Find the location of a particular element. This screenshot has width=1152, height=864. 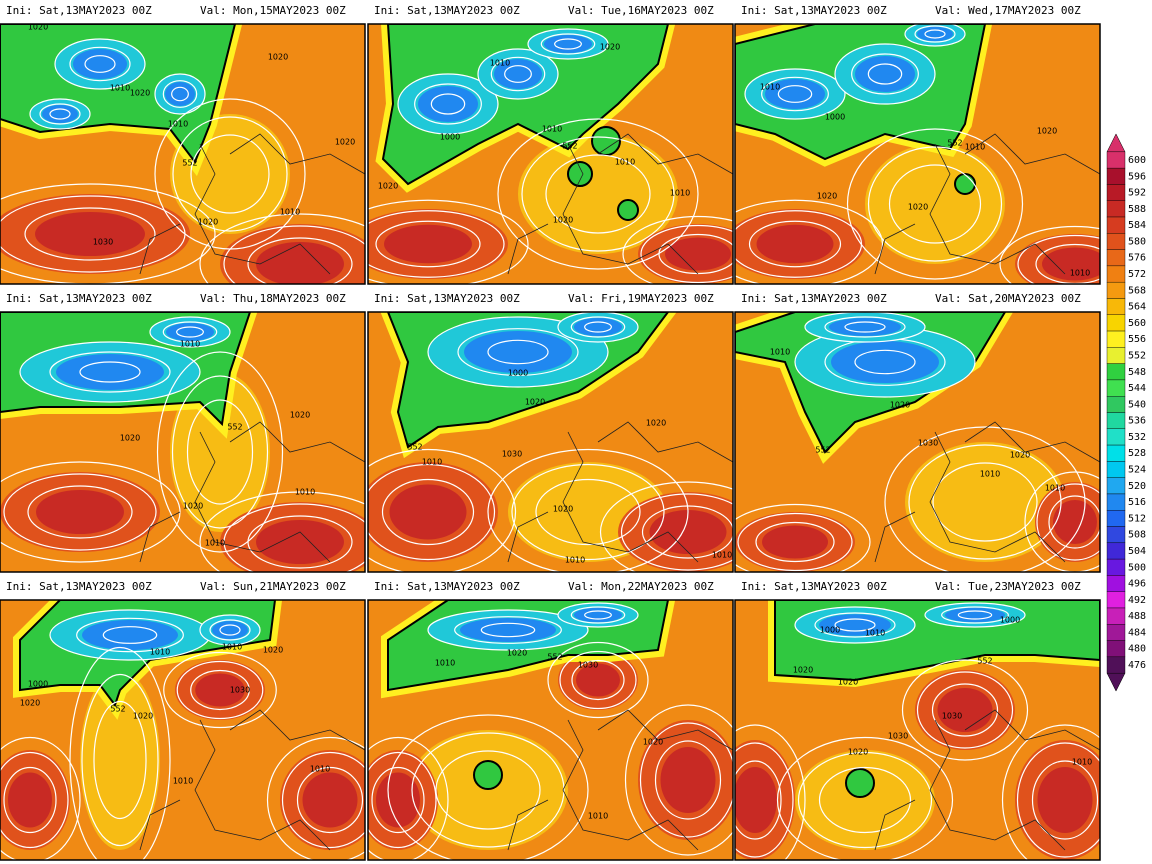

colorbar-label: 560 is located at coordinates (1137, 323).